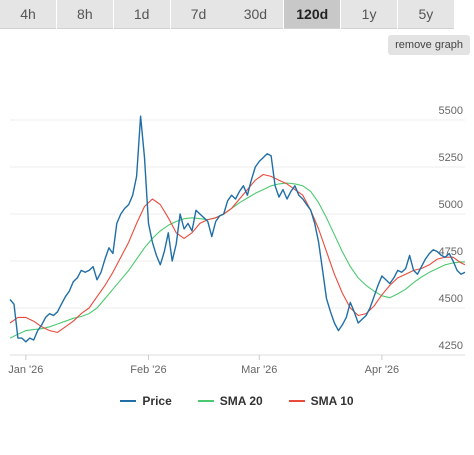  I want to click on tab-120d: 120d, so click(312, 14).